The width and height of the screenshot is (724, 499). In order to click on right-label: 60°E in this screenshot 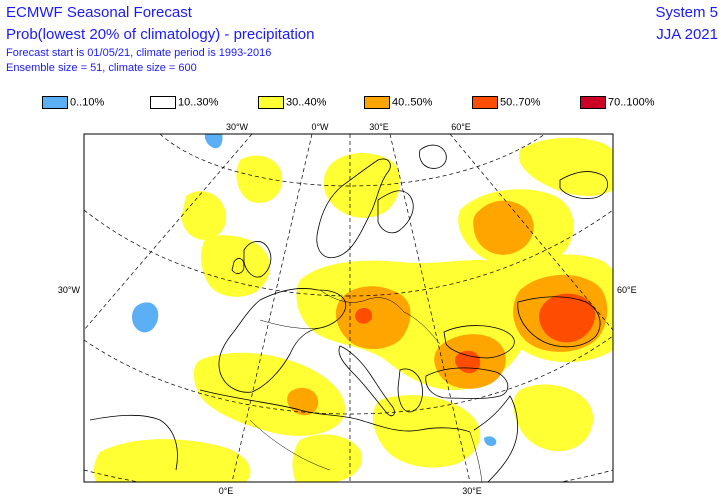, I will do `click(627, 290)`.